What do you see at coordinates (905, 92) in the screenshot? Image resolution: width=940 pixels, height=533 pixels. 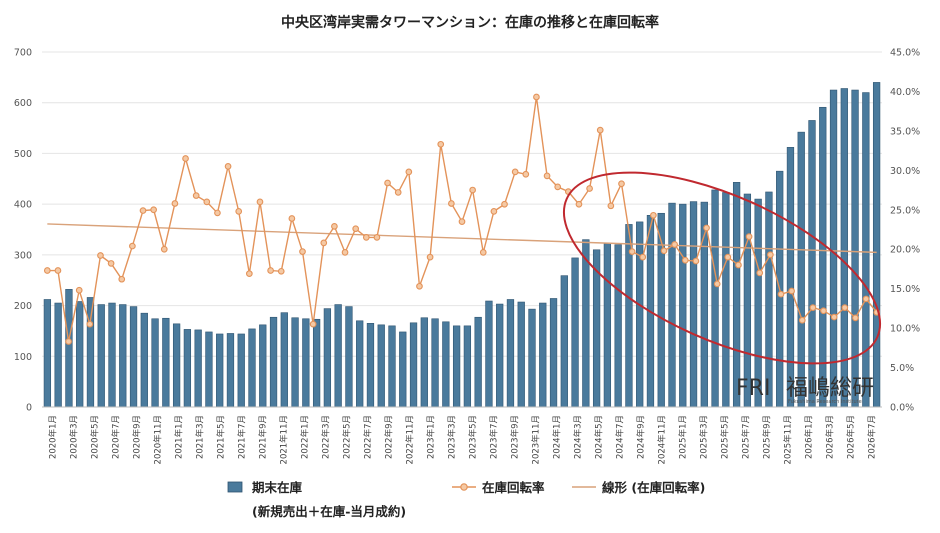 I see `right-tick-label: 40.0%` at bounding box center [905, 92].